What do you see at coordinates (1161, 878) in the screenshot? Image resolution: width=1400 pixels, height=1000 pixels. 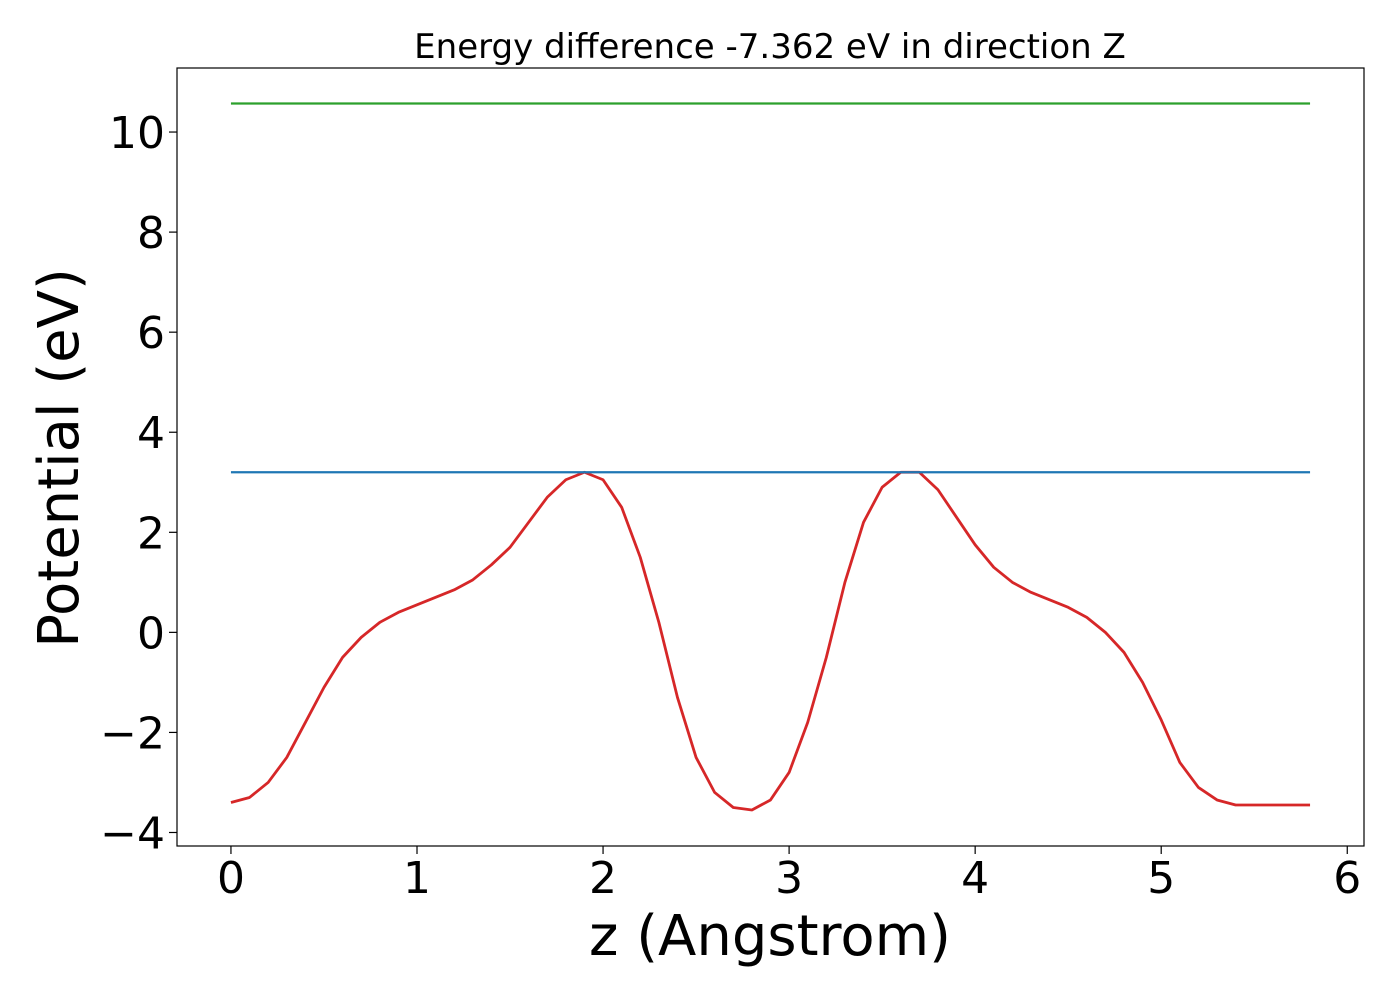 I see `x-tick-label: 5` at bounding box center [1161, 878].